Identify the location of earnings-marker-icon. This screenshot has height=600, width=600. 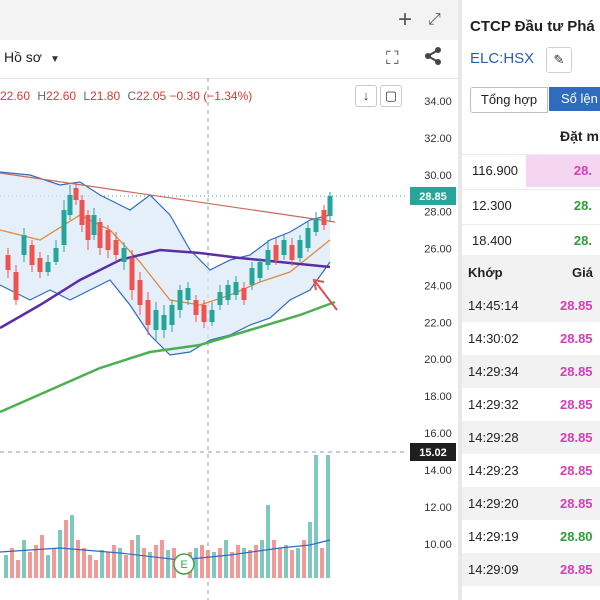
(184, 564).